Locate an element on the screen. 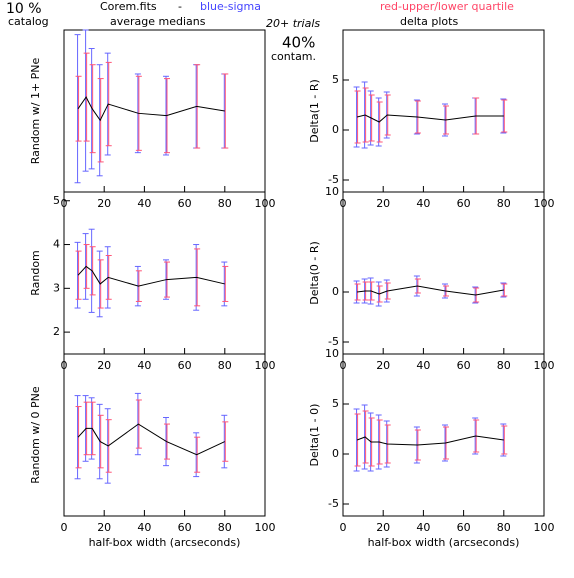 The image size is (574, 578). y-axis-label: Random is located at coordinates (35, 273).